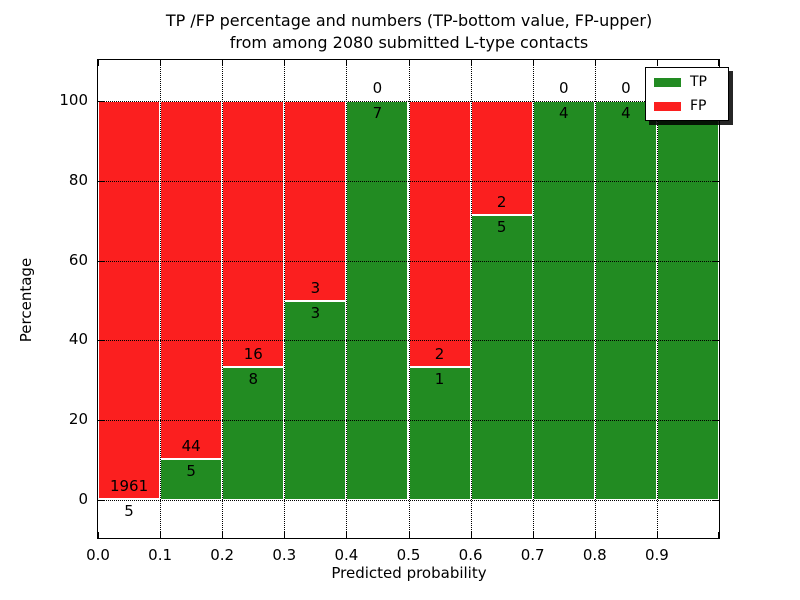 This screenshot has height=600, width=800. What do you see at coordinates (160, 555) in the screenshot?
I see `x-tick-label: 0.1` at bounding box center [160, 555].